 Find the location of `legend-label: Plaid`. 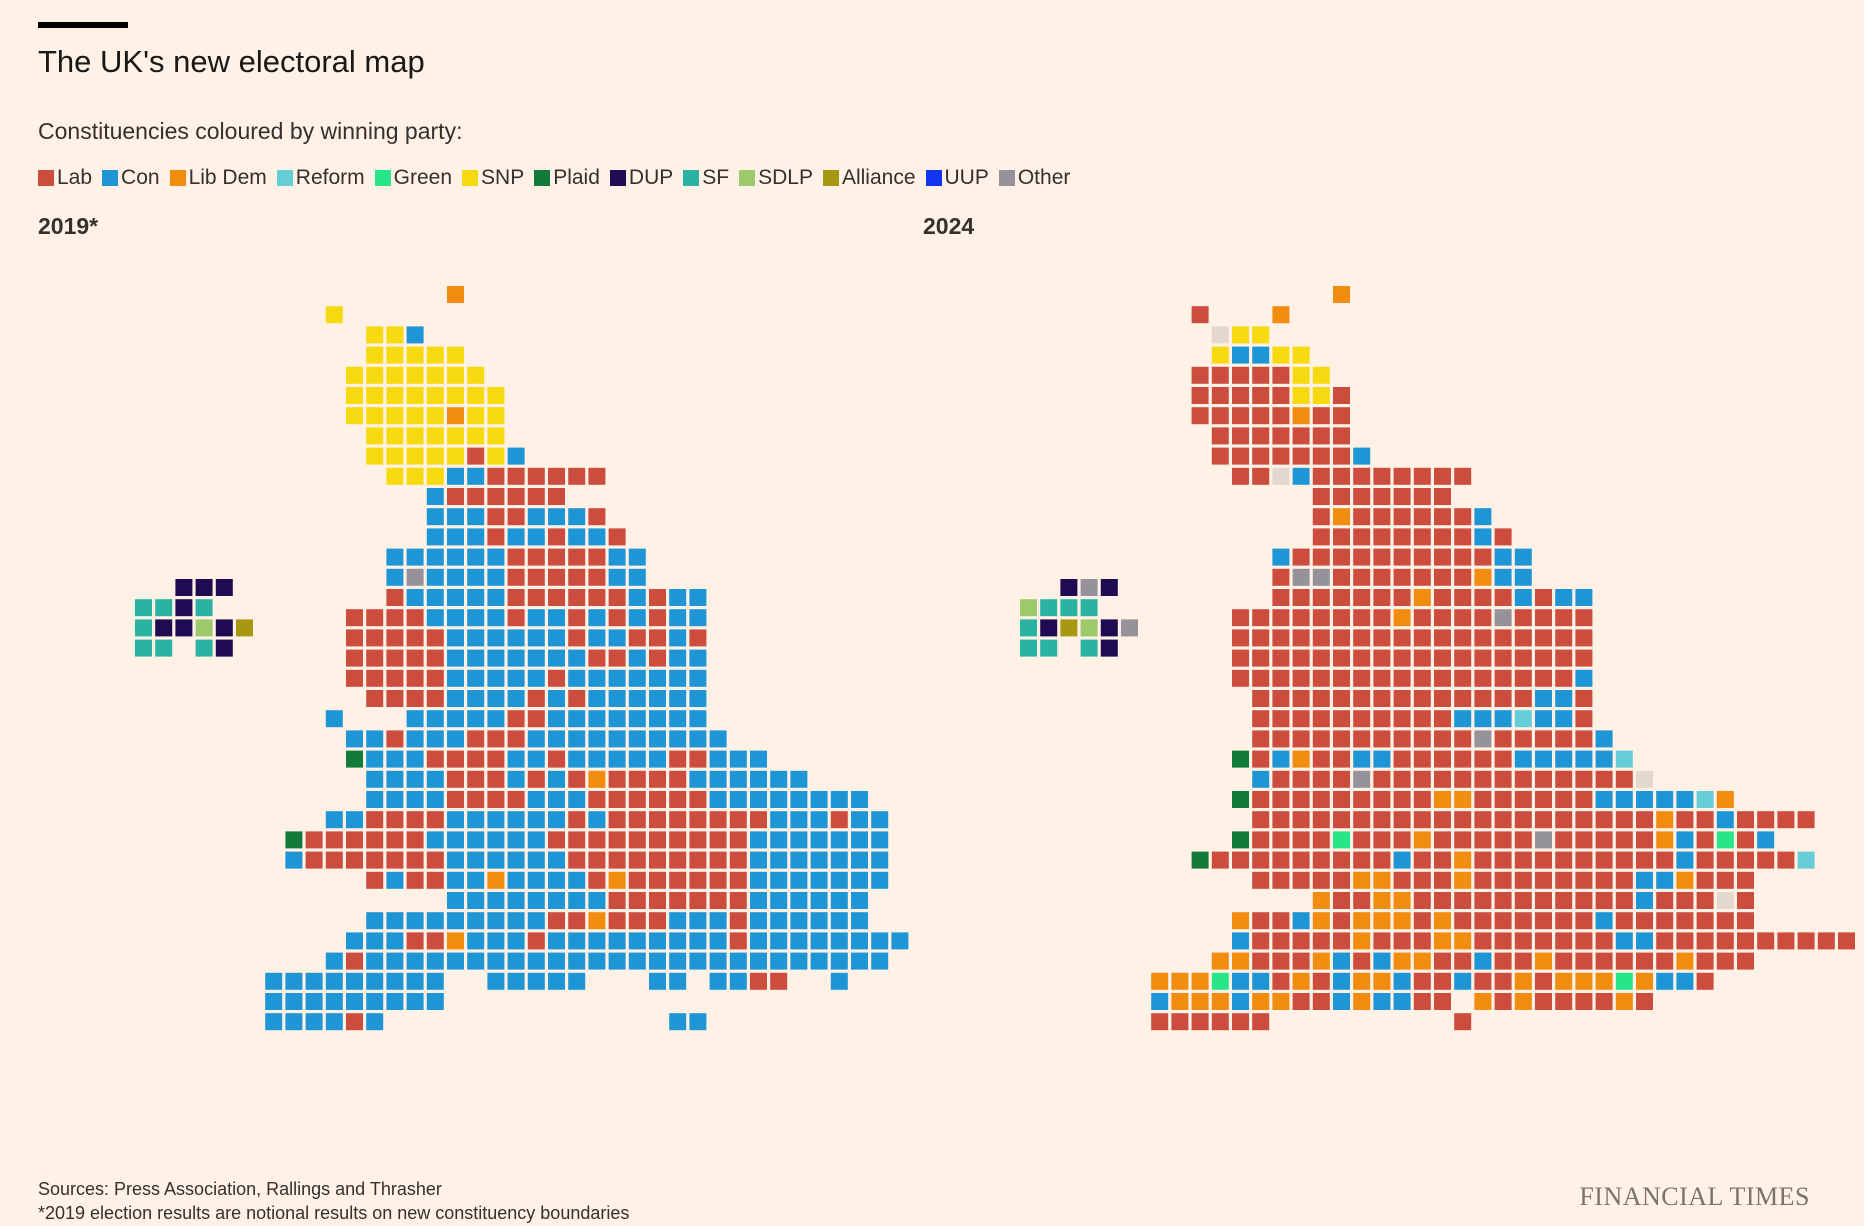

legend-label: Plaid is located at coordinates (576, 177).